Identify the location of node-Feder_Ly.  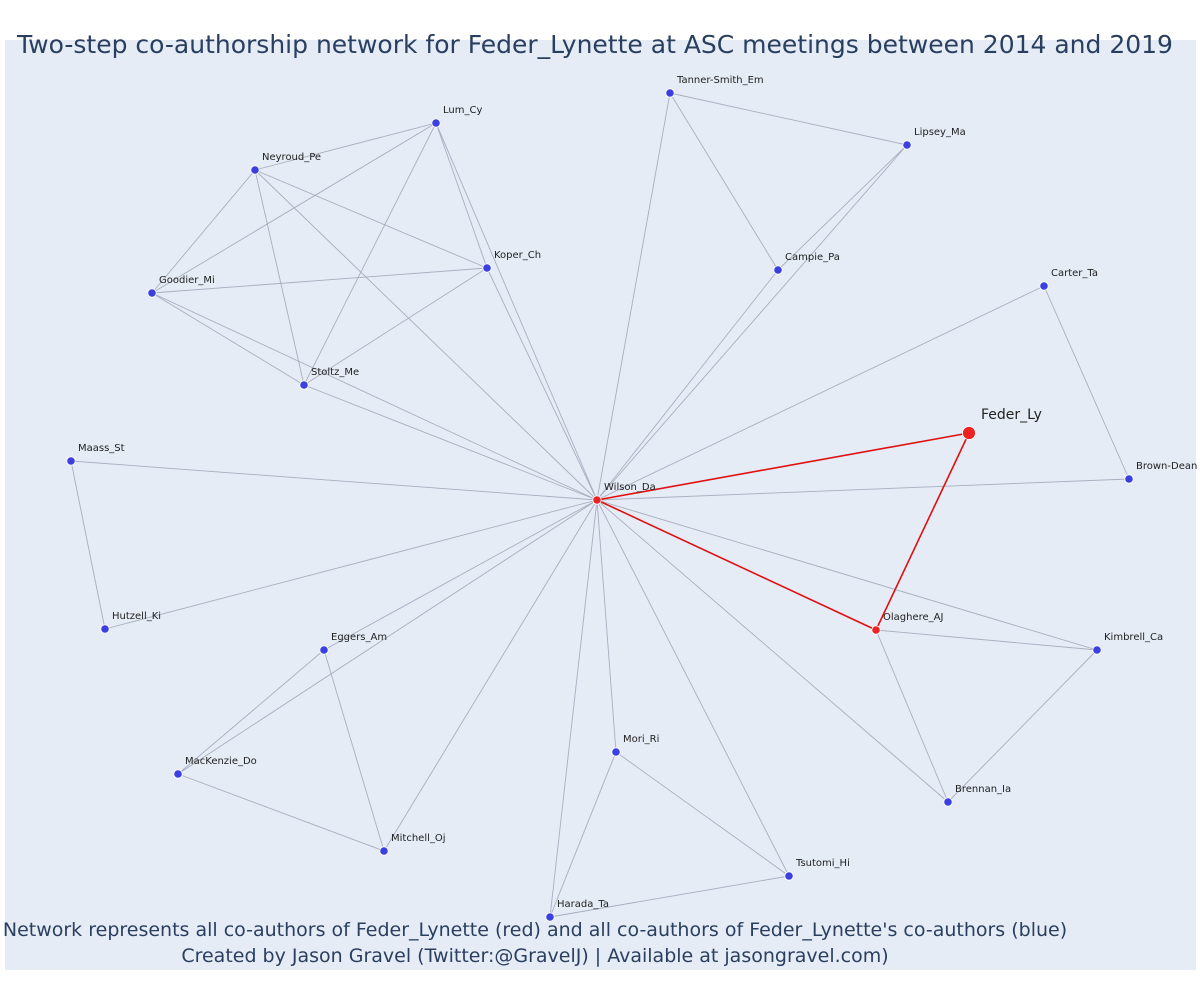
(969, 433).